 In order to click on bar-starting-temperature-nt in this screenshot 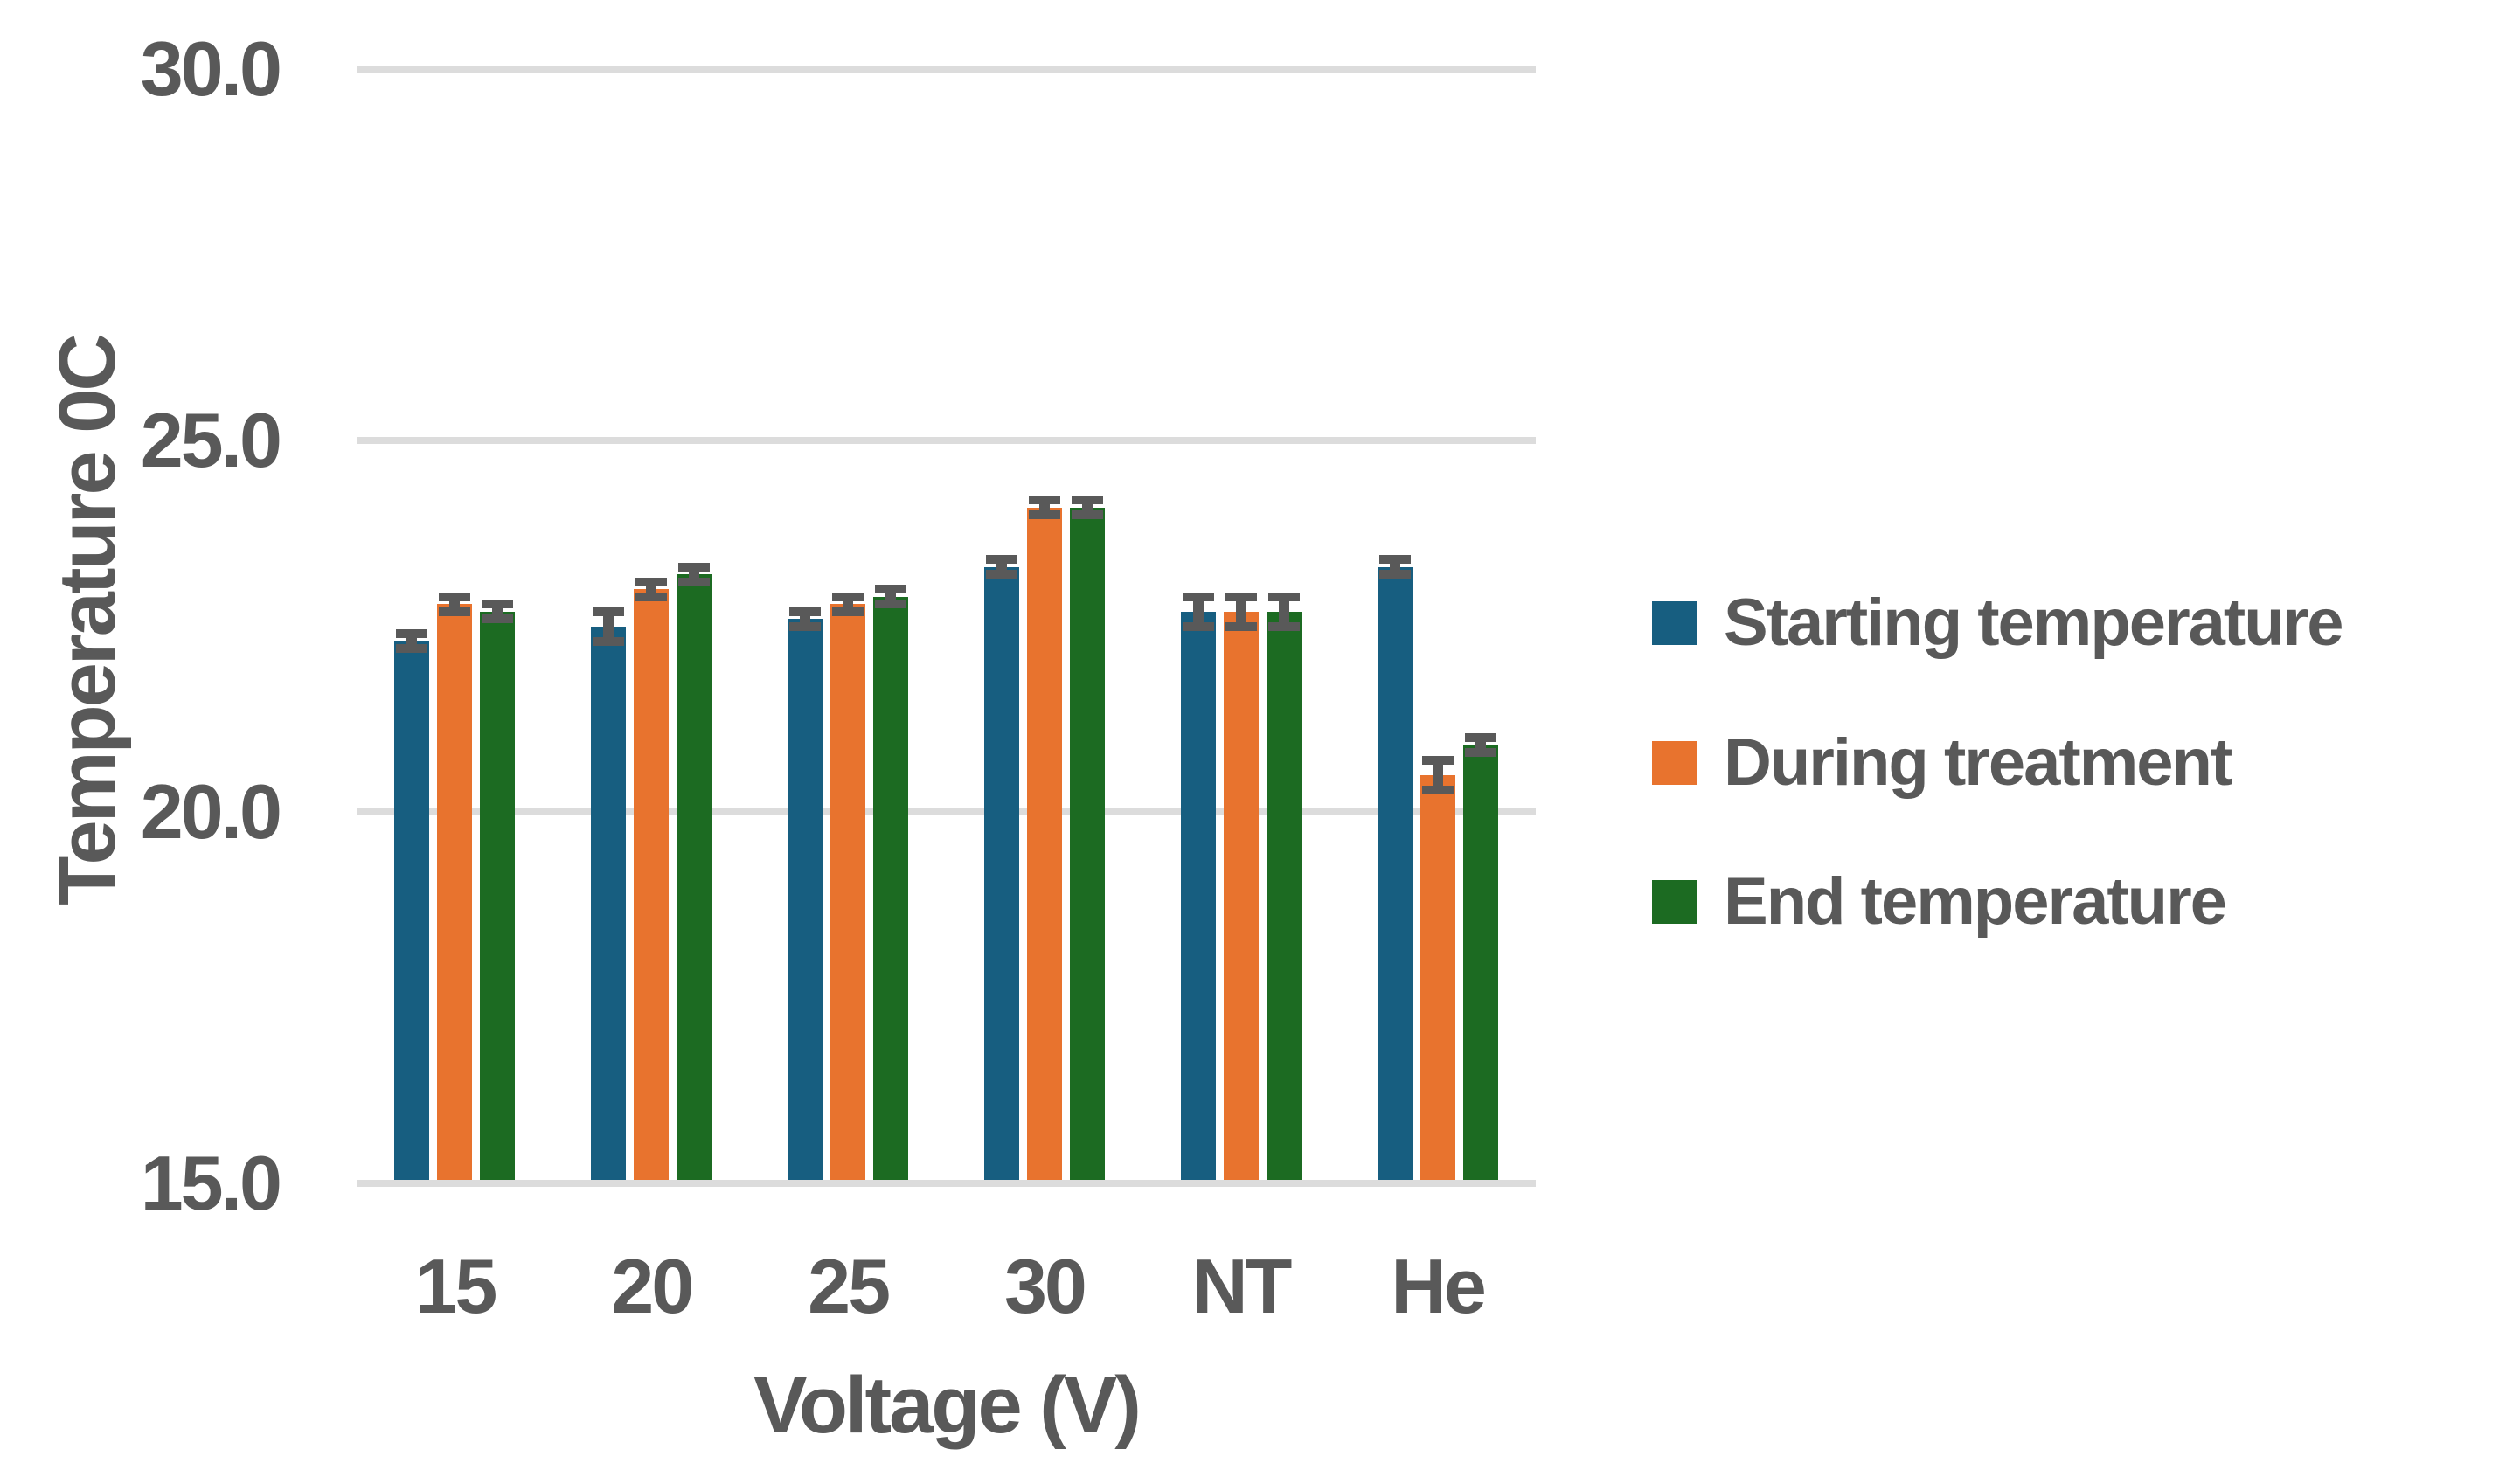, I will do `click(1198, 895)`.